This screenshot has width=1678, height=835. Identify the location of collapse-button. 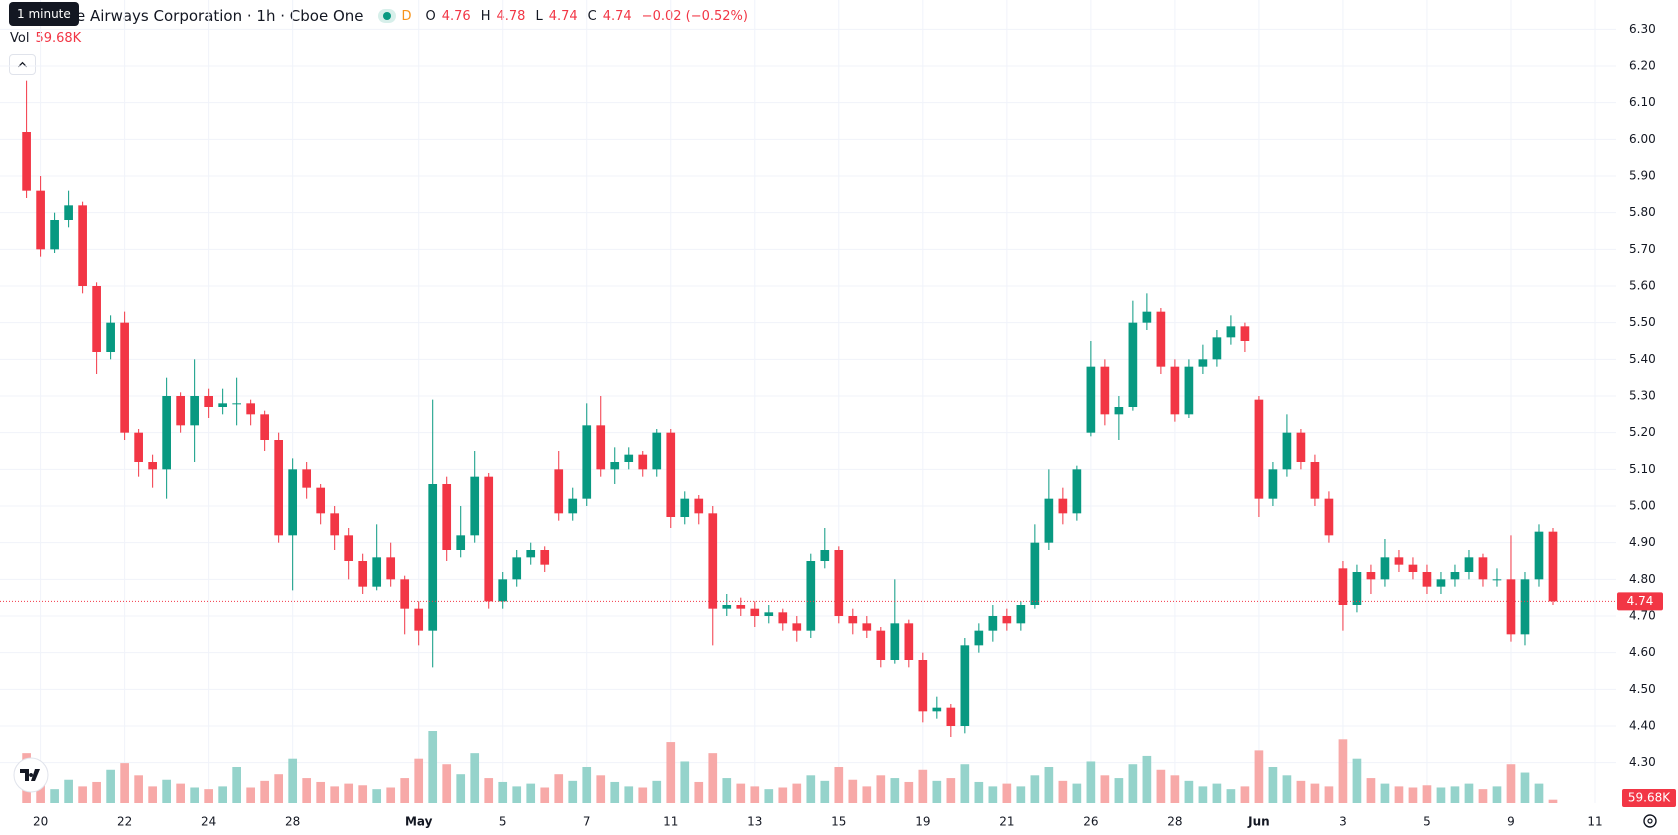
(22, 64).